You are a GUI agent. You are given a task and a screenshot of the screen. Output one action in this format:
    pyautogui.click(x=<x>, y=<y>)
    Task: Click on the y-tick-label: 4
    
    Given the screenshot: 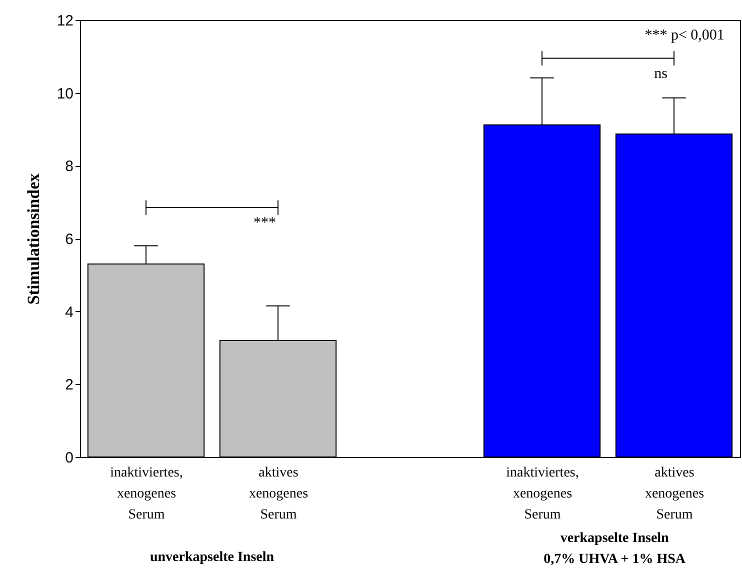 What is the action you would take?
    pyautogui.click(x=69, y=312)
    